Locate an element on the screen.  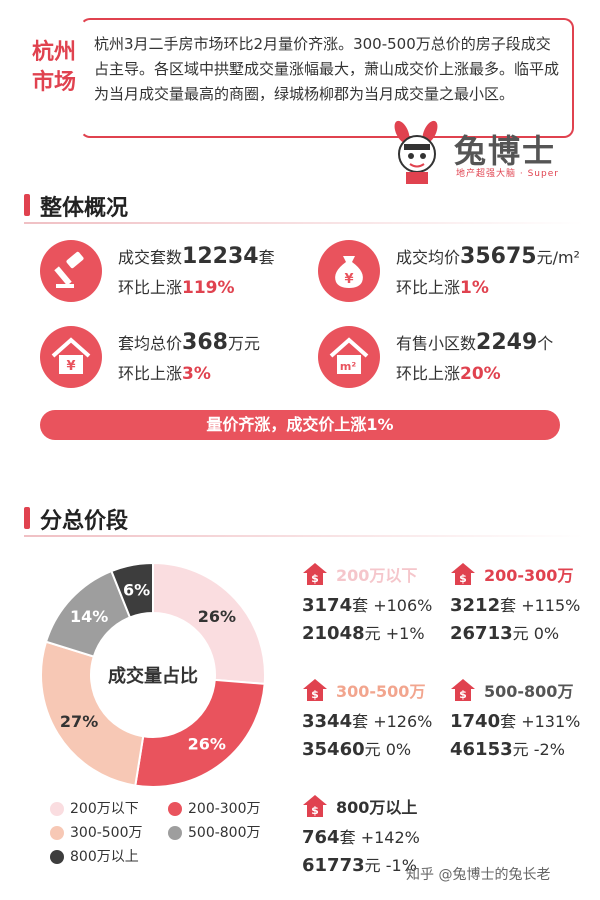
band-units-change: +142% is located at coordinates (390, 837).